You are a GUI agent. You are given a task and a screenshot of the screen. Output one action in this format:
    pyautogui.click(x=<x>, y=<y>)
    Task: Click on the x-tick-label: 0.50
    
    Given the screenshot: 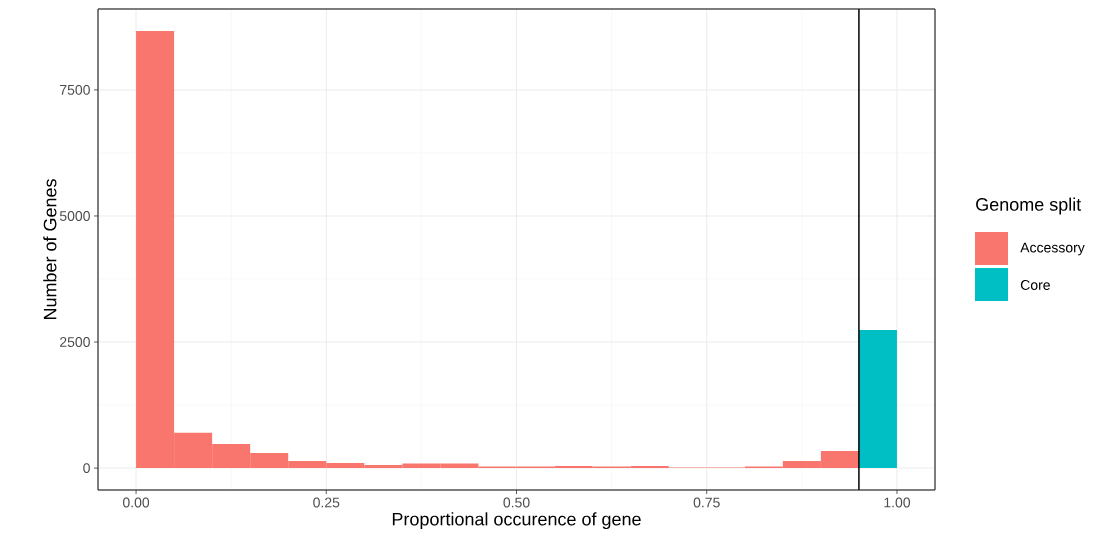 What is the action you would take?
    pyautogui.click(x=516, y=502)
    